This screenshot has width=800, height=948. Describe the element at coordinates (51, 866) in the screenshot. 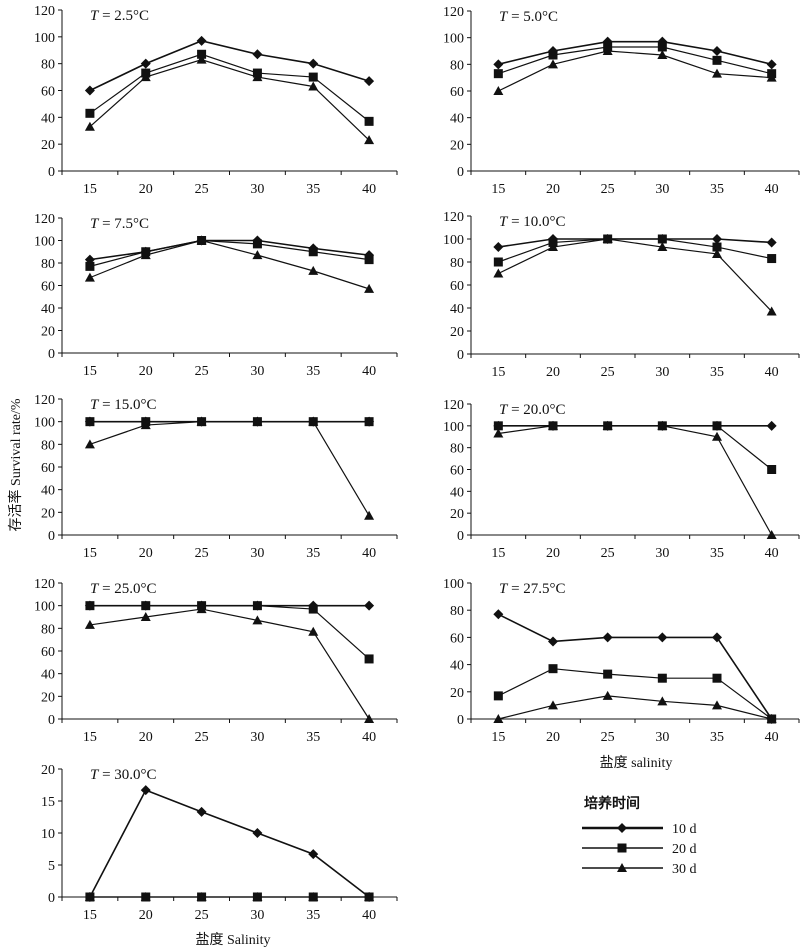

I see `y-tick-label: 5` at that location.